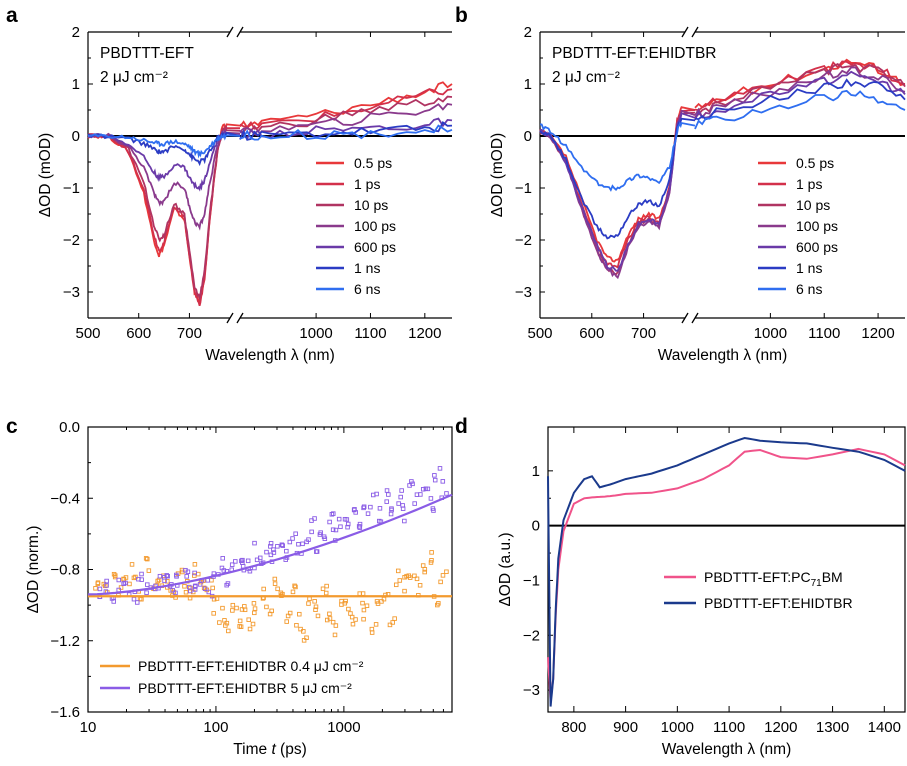 The height and width of the screenshot is (766, 907). Describe the element at coordinates (375, 226) in the screenshot. I see `legend-label: 100 ps` at that location.